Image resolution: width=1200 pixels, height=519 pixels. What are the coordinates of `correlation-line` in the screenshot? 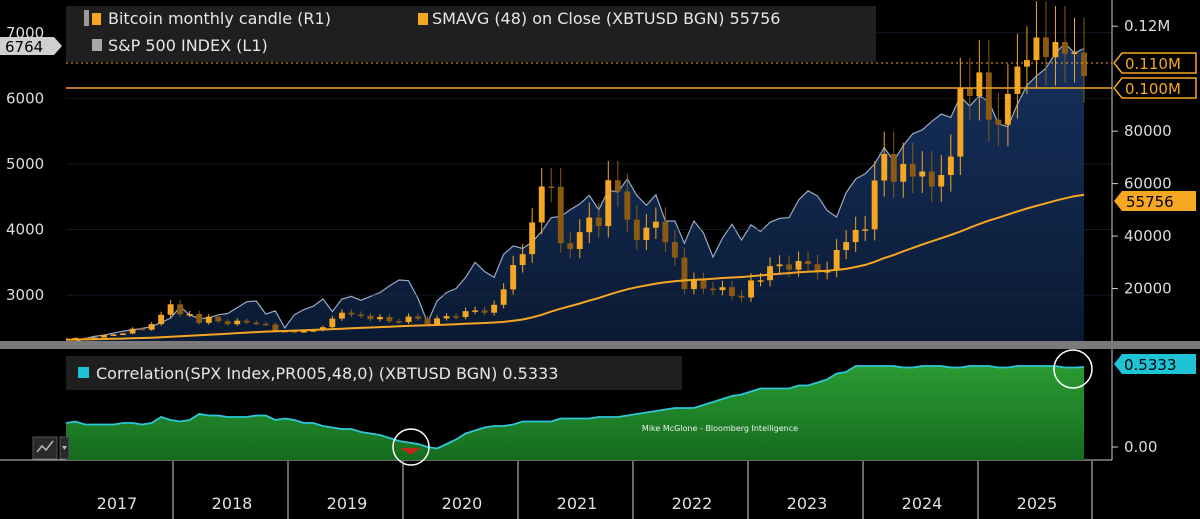 It's located at (575, 407).